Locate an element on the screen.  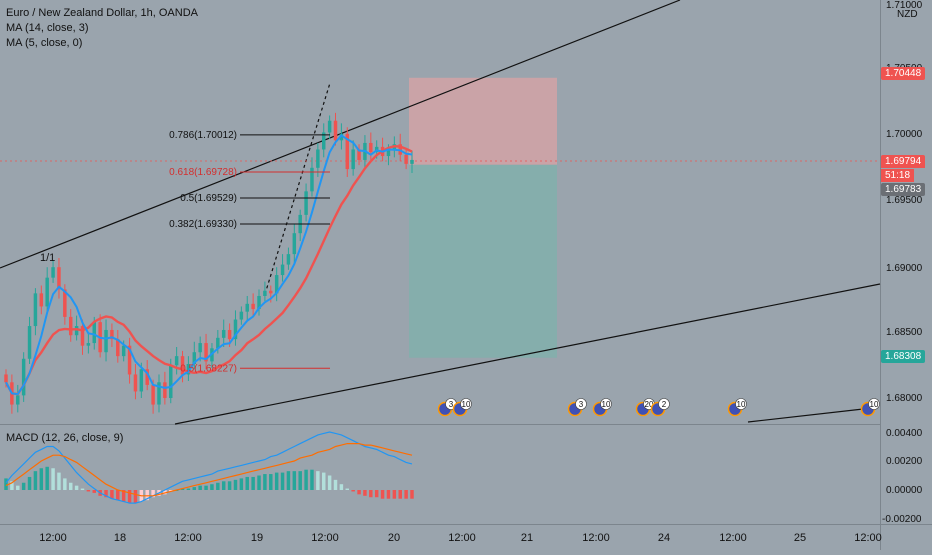
macd-line is located at coordinates (209, 467).